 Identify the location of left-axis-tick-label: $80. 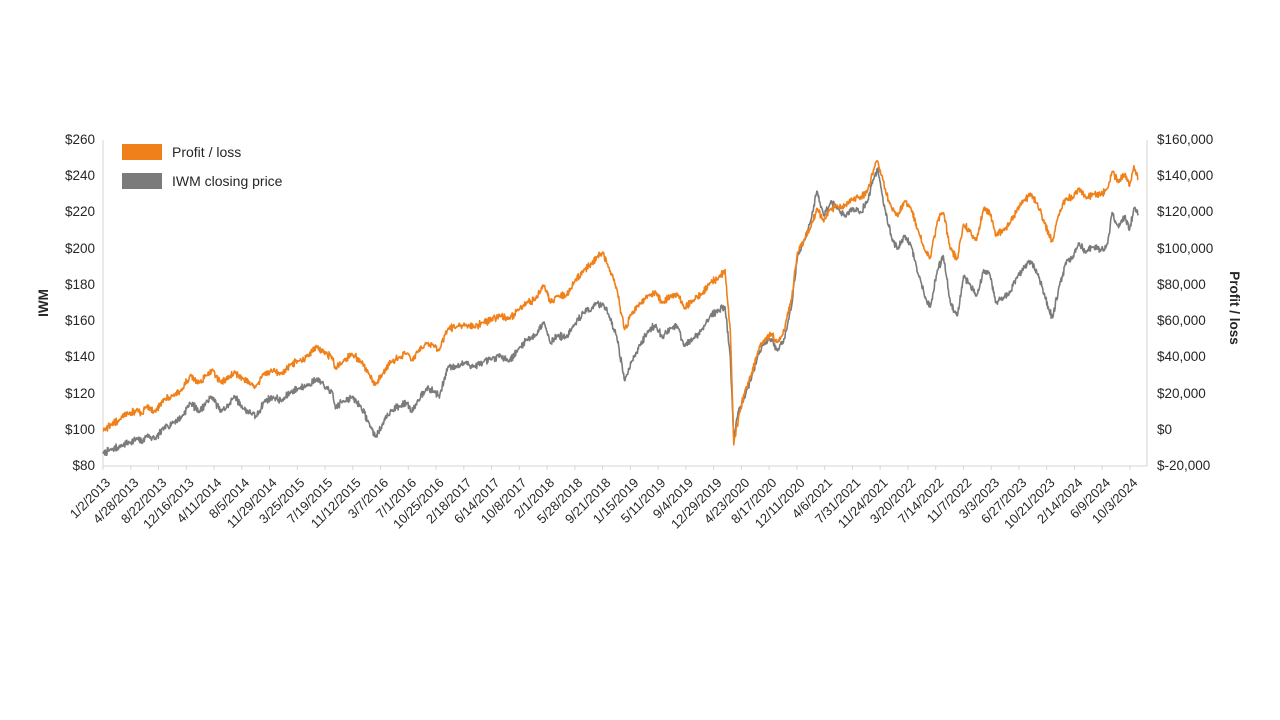
(83, 465).